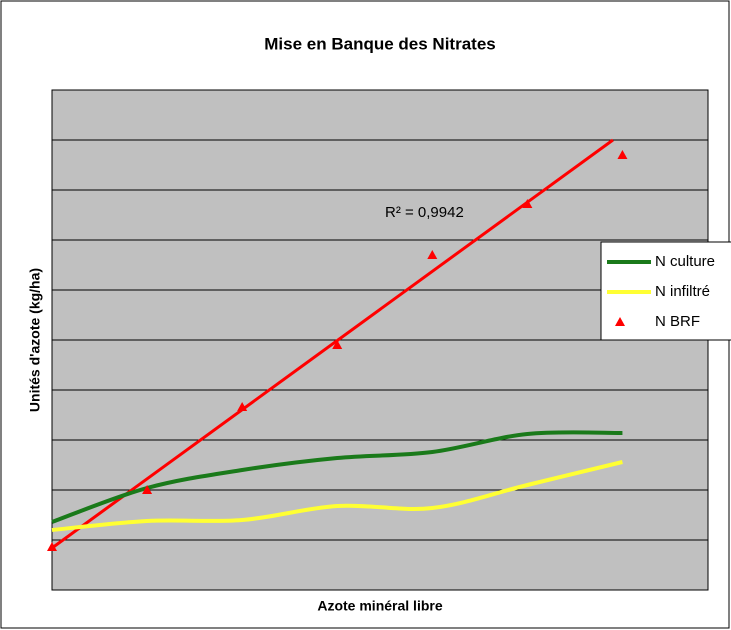 The width and height of the screenshot is (731, 630). Describe the element at coordinates (379, 606) in the screenshot. I see `x-axis-label: Azote minéral libre` at that location.